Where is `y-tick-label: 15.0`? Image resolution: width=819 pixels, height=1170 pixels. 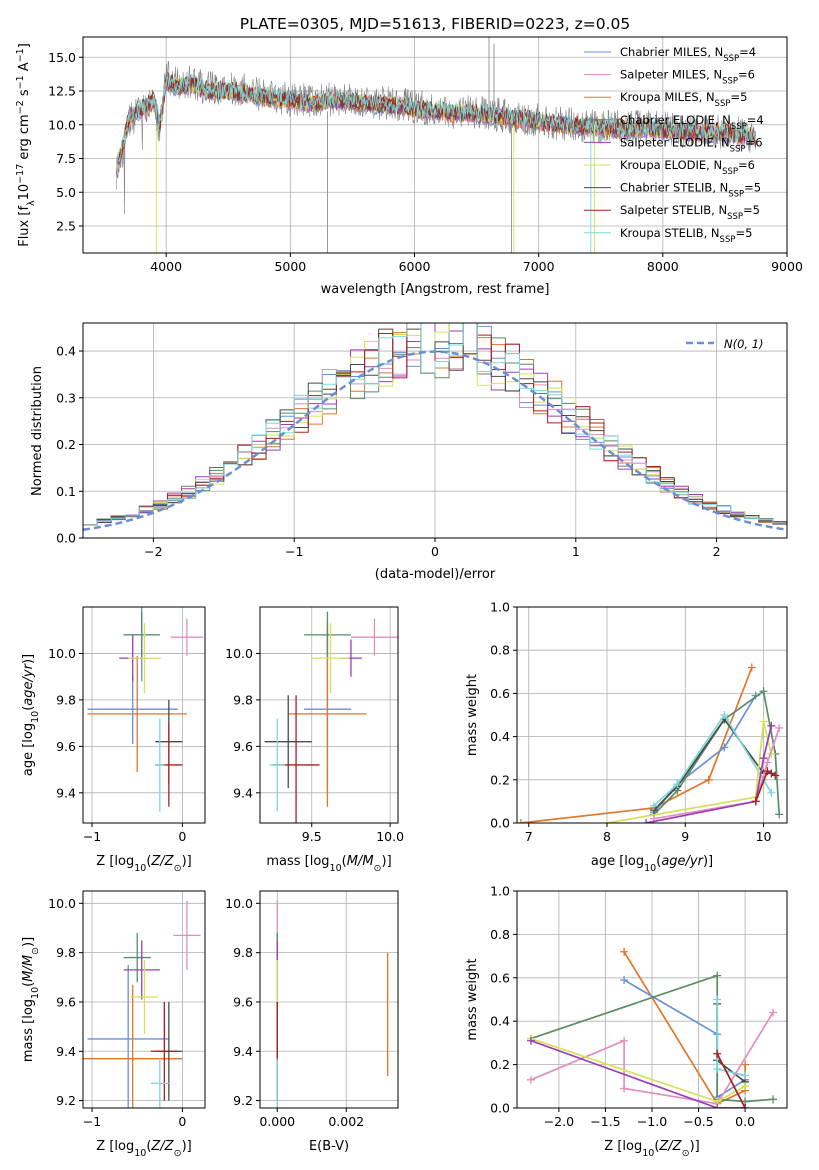
y-tick-label: 15.0 is located at coordinates (62, 57).